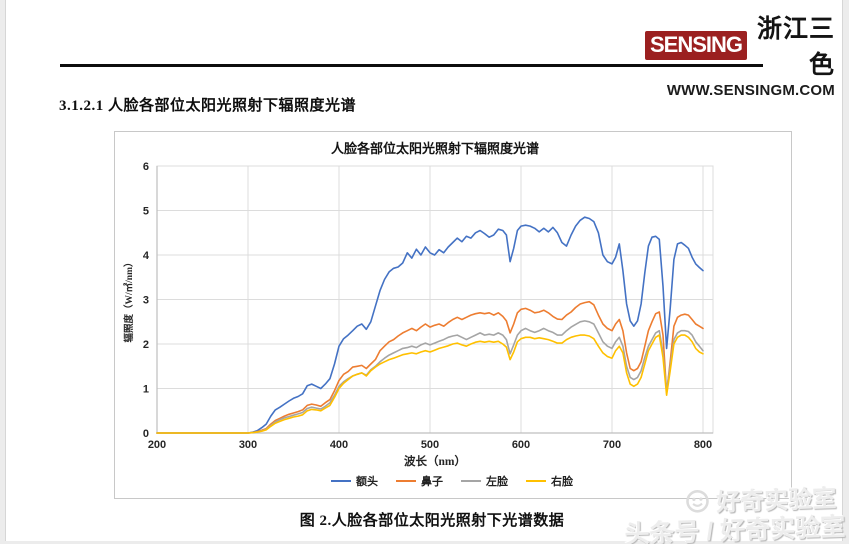 This screenshot has width=849, height=544. What do you see at coordinates (612, 445) in the screenshot?
I see `x-tick-label: 700` at bounding box center [612, 445].